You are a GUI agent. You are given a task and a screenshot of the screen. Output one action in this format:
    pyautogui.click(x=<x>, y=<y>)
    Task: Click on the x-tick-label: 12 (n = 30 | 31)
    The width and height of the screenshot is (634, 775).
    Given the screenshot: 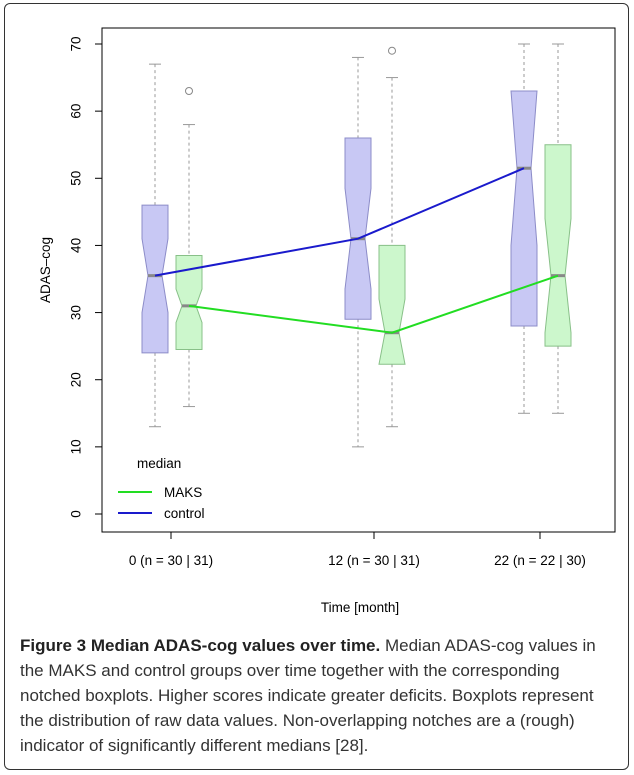 What is the action you would take?
    pyautogui.click(x=374, y=560)
    